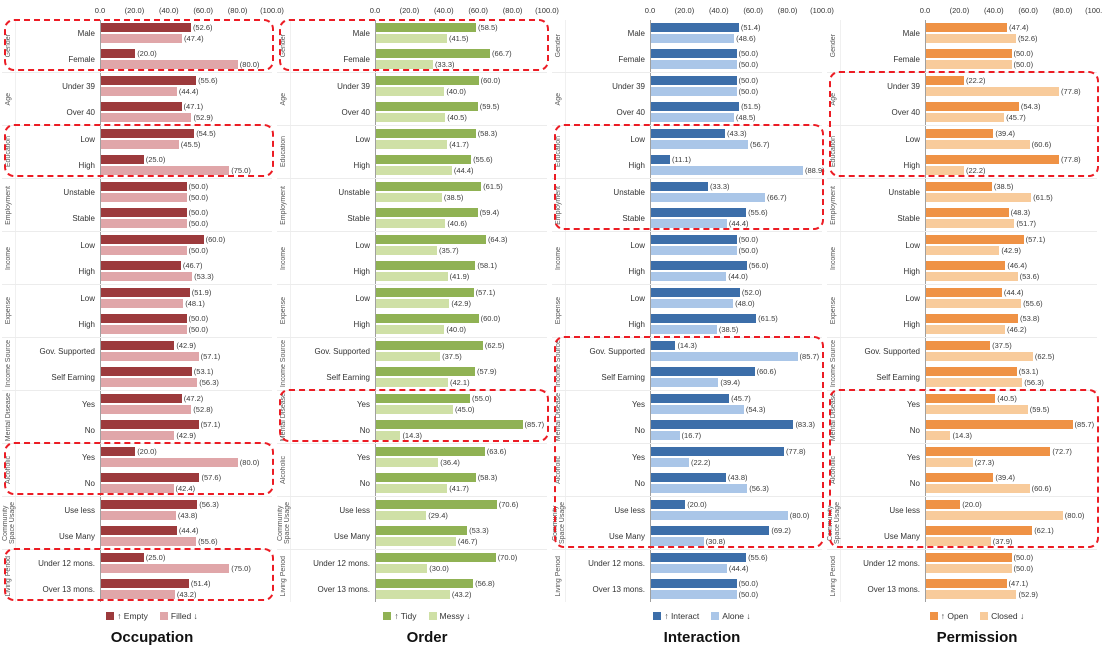 The image size is (1102, 664). What do you see at coordinates (1011, 563) in the screenshot?
I see `bar-pair: (50.0) (50.0)` at bounding box center [1011, 563].